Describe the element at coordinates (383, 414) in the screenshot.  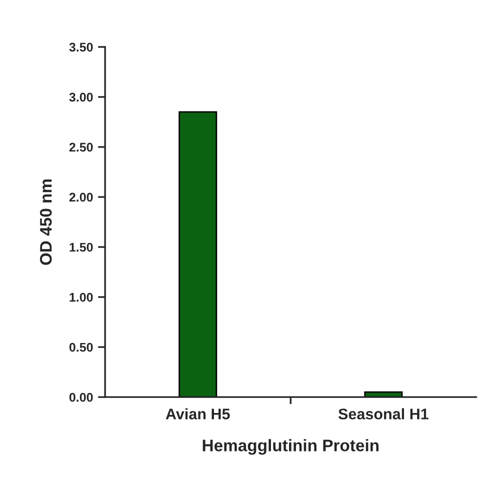
I see `x-tick-label: Seasonal H1` at that location.